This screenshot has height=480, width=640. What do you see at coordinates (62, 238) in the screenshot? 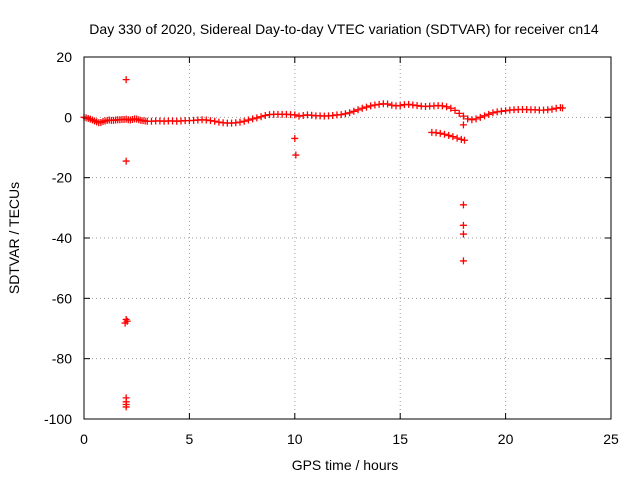
I see `y-tick-label: -40` at bounding box center [62, 238].